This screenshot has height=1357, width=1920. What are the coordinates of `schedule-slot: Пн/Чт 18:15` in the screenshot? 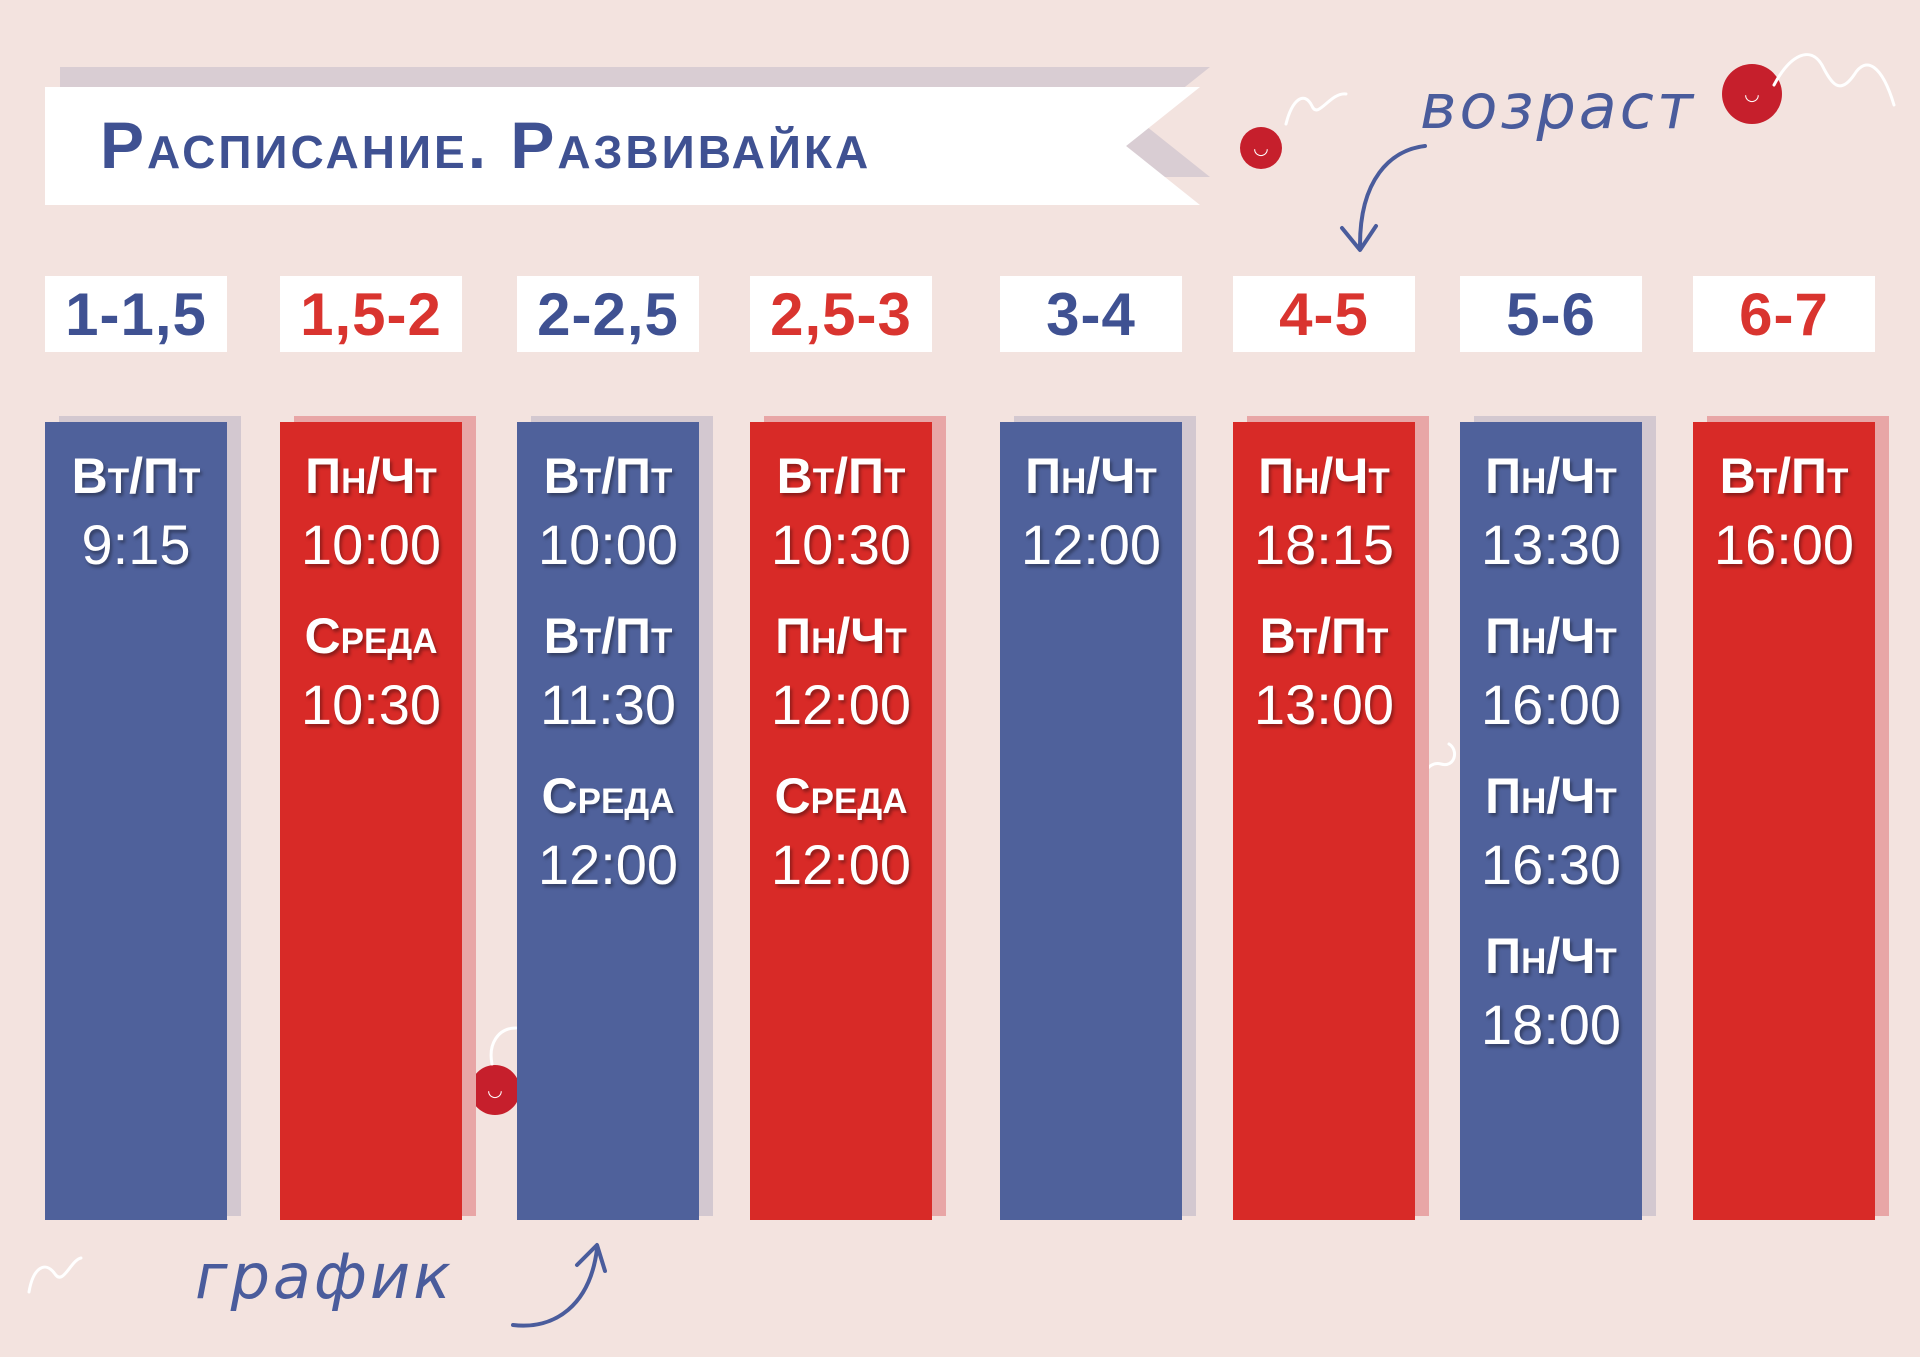 It's located at (1324, 513).